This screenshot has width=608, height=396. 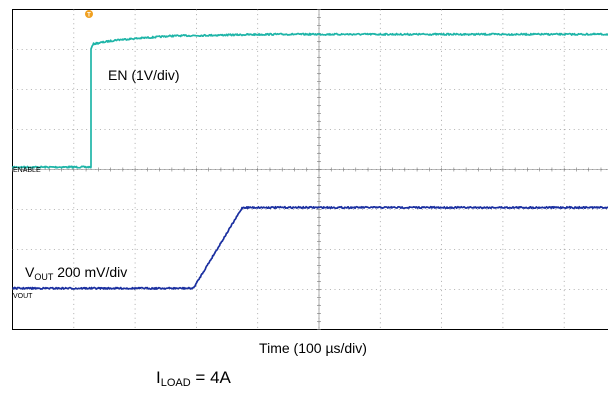 What do you see at coordinates (30, 272) in the screenshot?
I see `vout-annotation-main: V` at bounding box center [30, 272].